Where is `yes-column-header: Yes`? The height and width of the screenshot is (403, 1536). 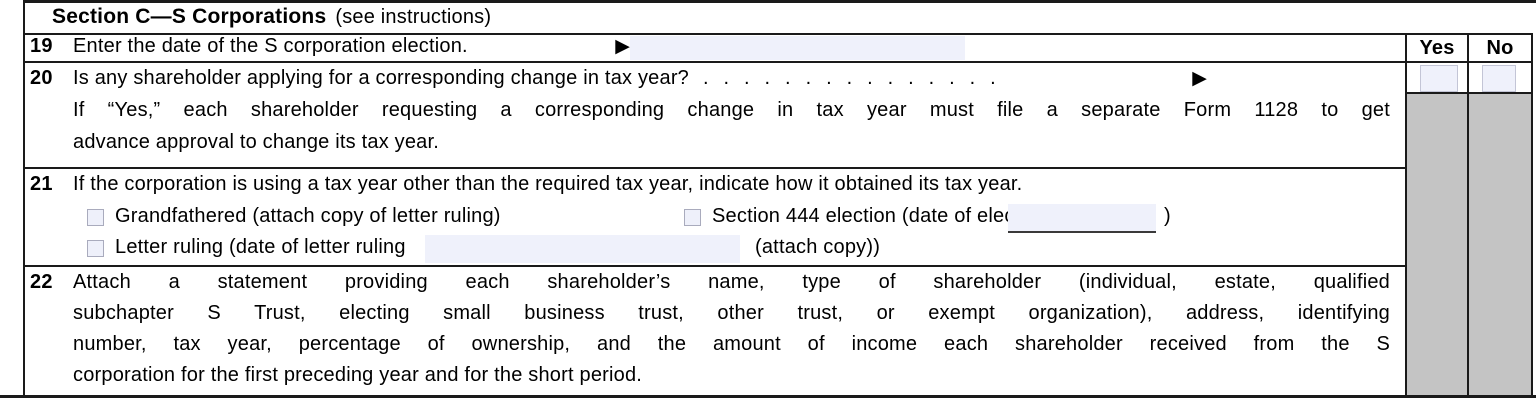
yes-column-header: Yes is located at coordinates (1437, 48).